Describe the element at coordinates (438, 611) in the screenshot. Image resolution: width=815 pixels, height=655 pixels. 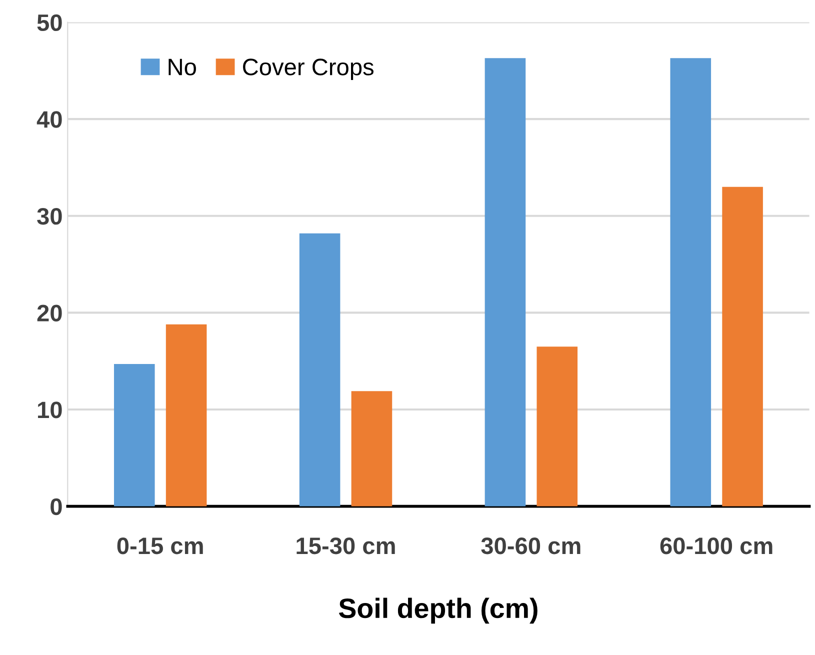
I see `x-axis-title: Soil depth (cm)` at that location.